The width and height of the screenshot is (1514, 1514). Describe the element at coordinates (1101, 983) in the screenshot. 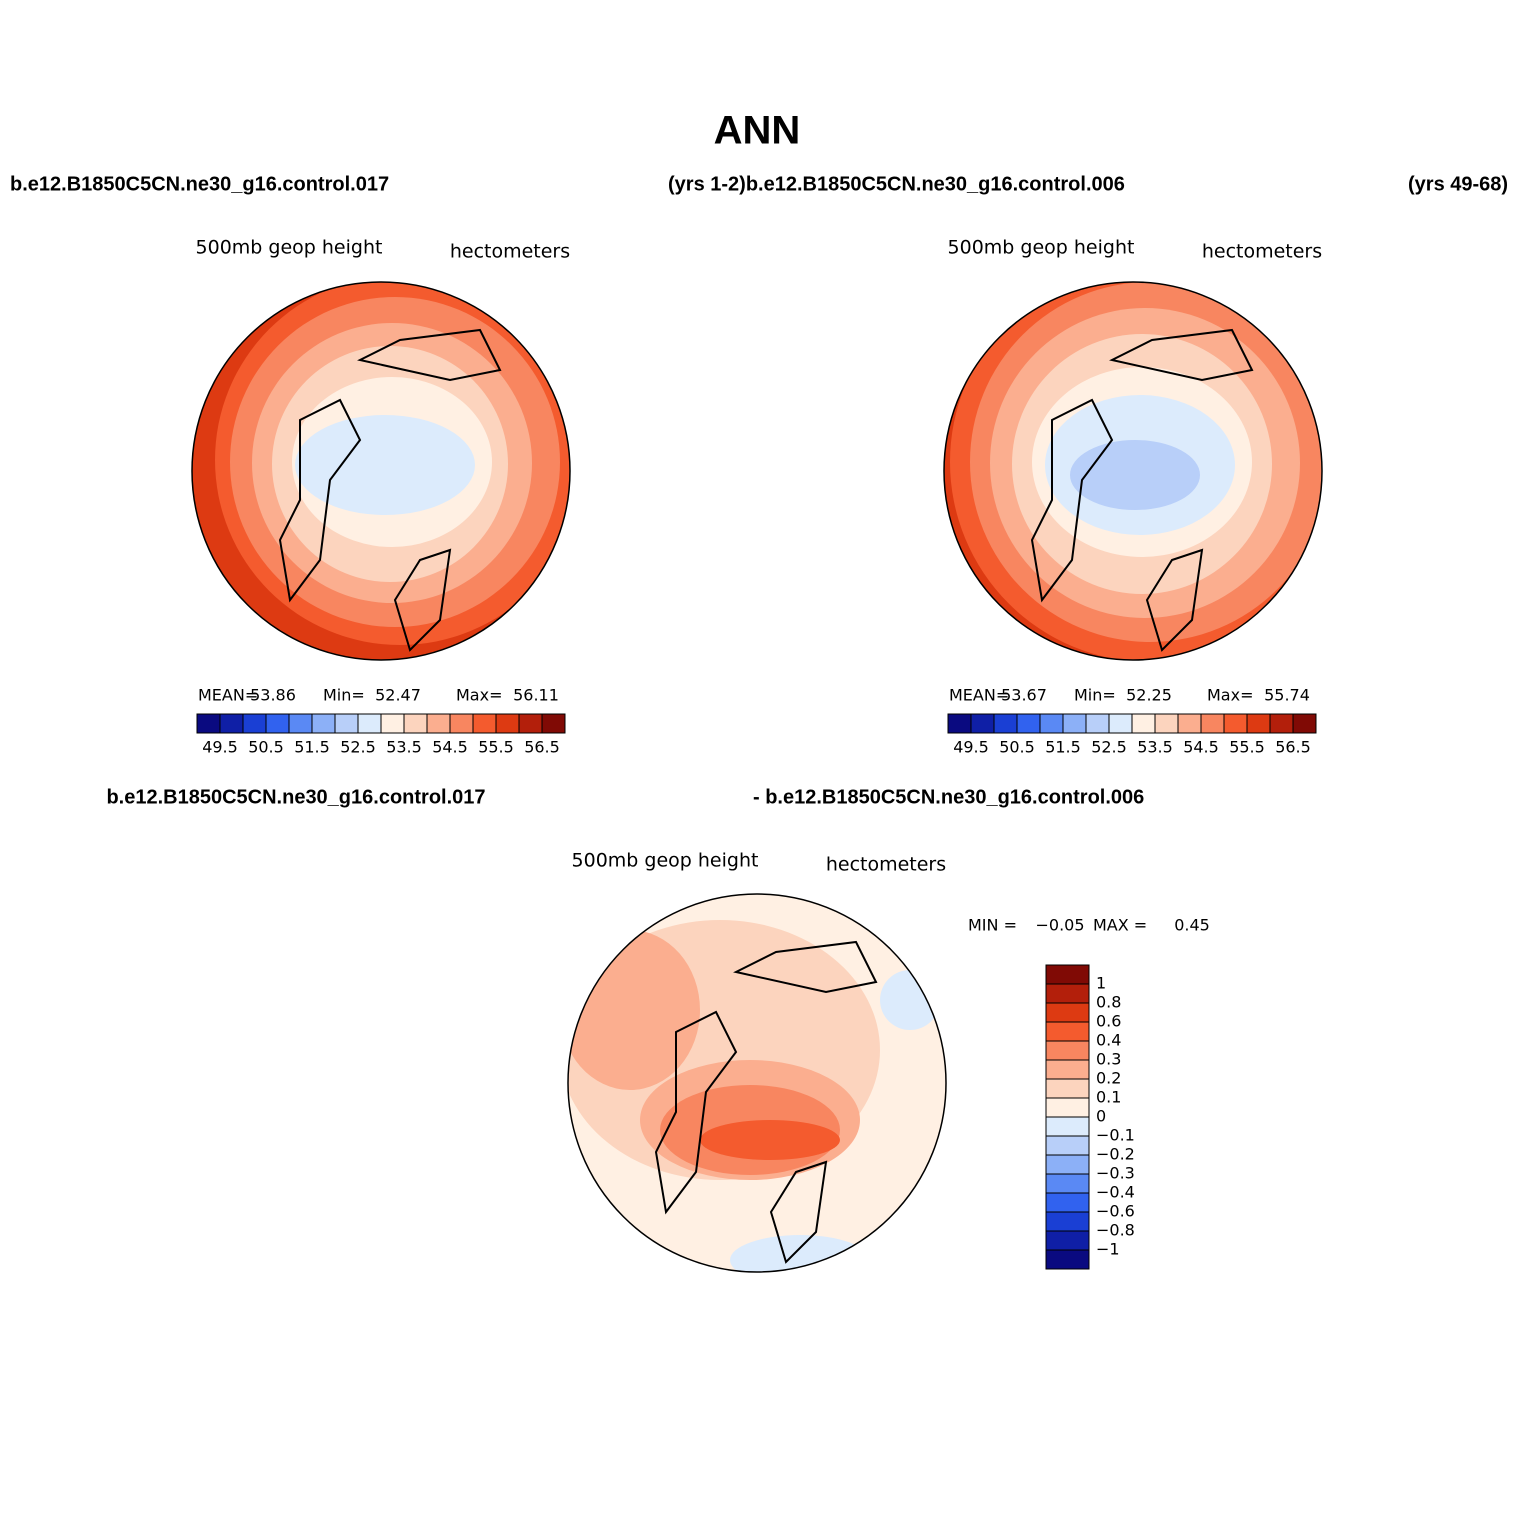

I see `colorbar-label: 1` at that location.